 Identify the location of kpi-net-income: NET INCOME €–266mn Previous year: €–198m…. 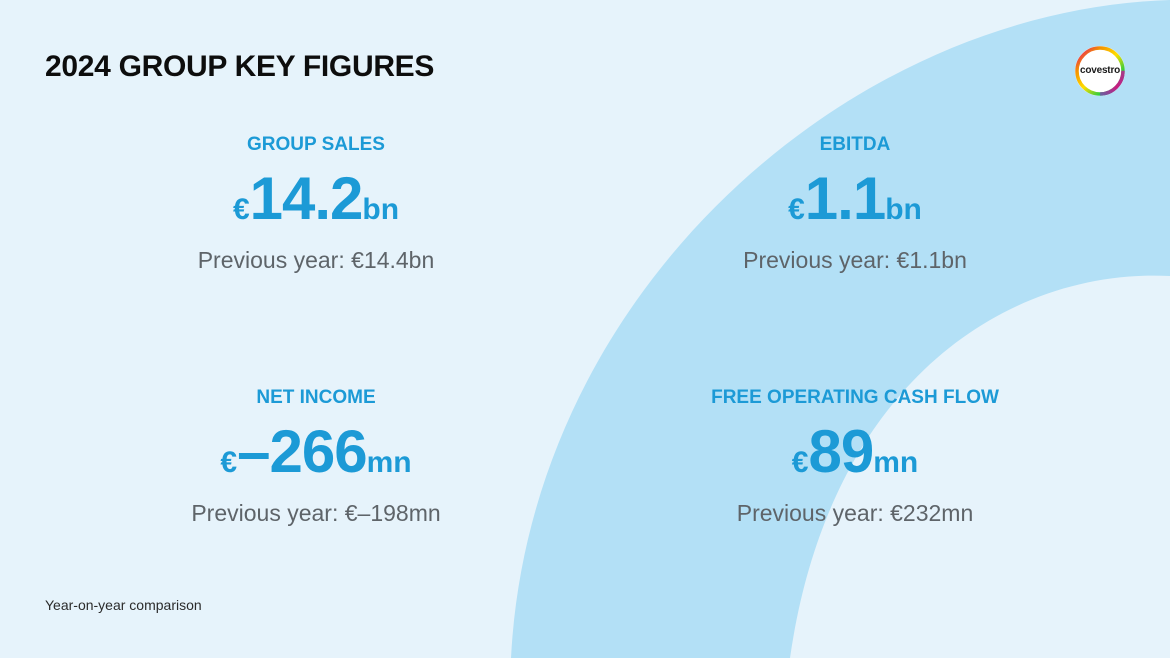
(316, 457).